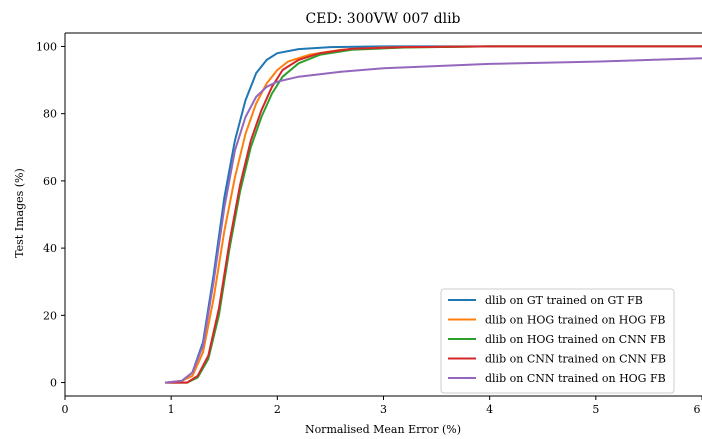 The image size is (702, 439). What do you see at coordinates (595, 409) in the screenshot?
I see `x-tick-label: 5` at bounding box center [595, 409].